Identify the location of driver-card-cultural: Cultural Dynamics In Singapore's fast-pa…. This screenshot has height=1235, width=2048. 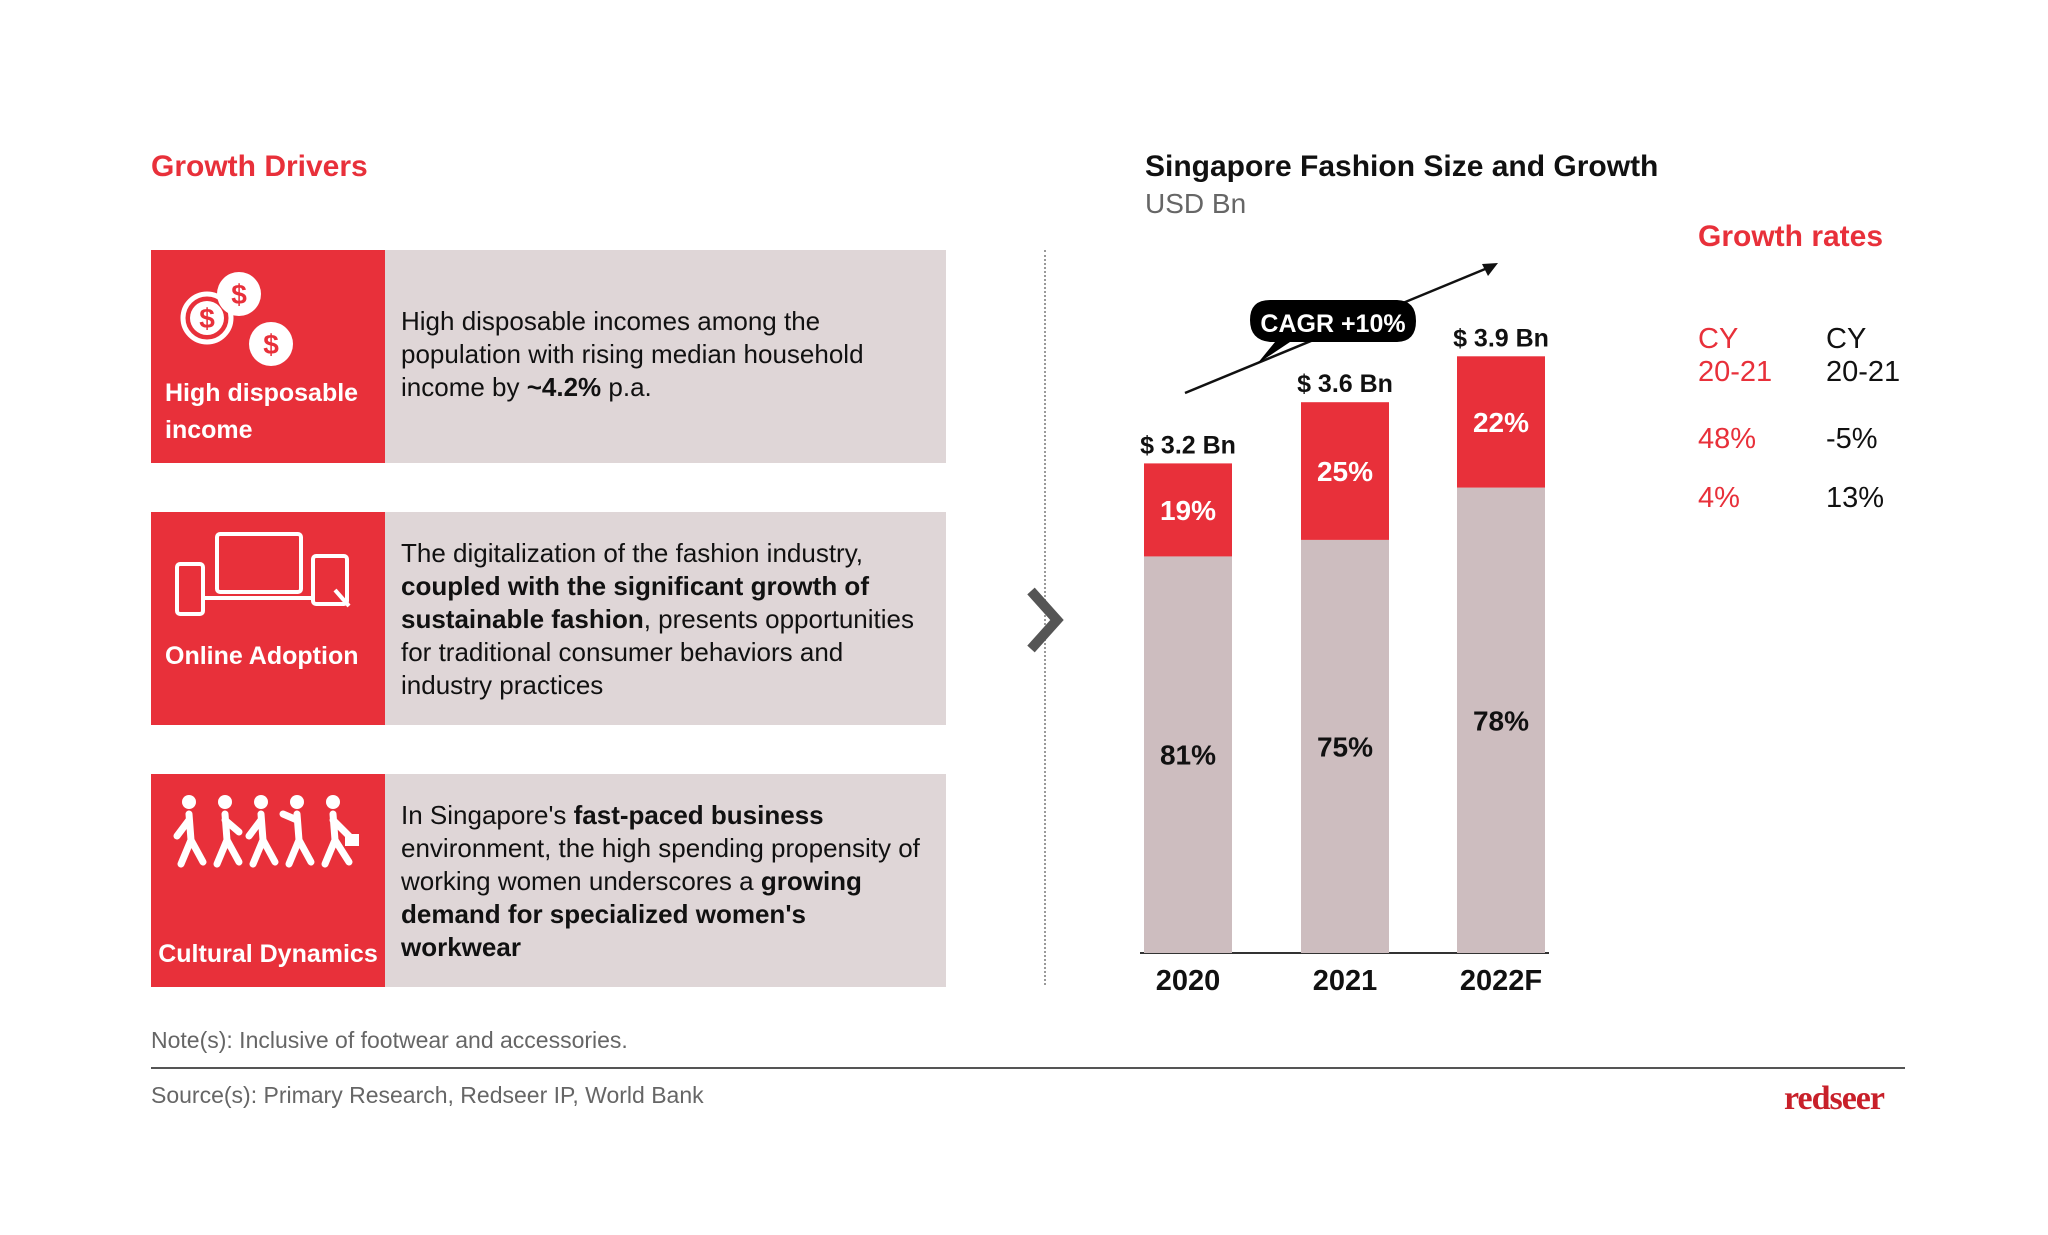
(548, 880).